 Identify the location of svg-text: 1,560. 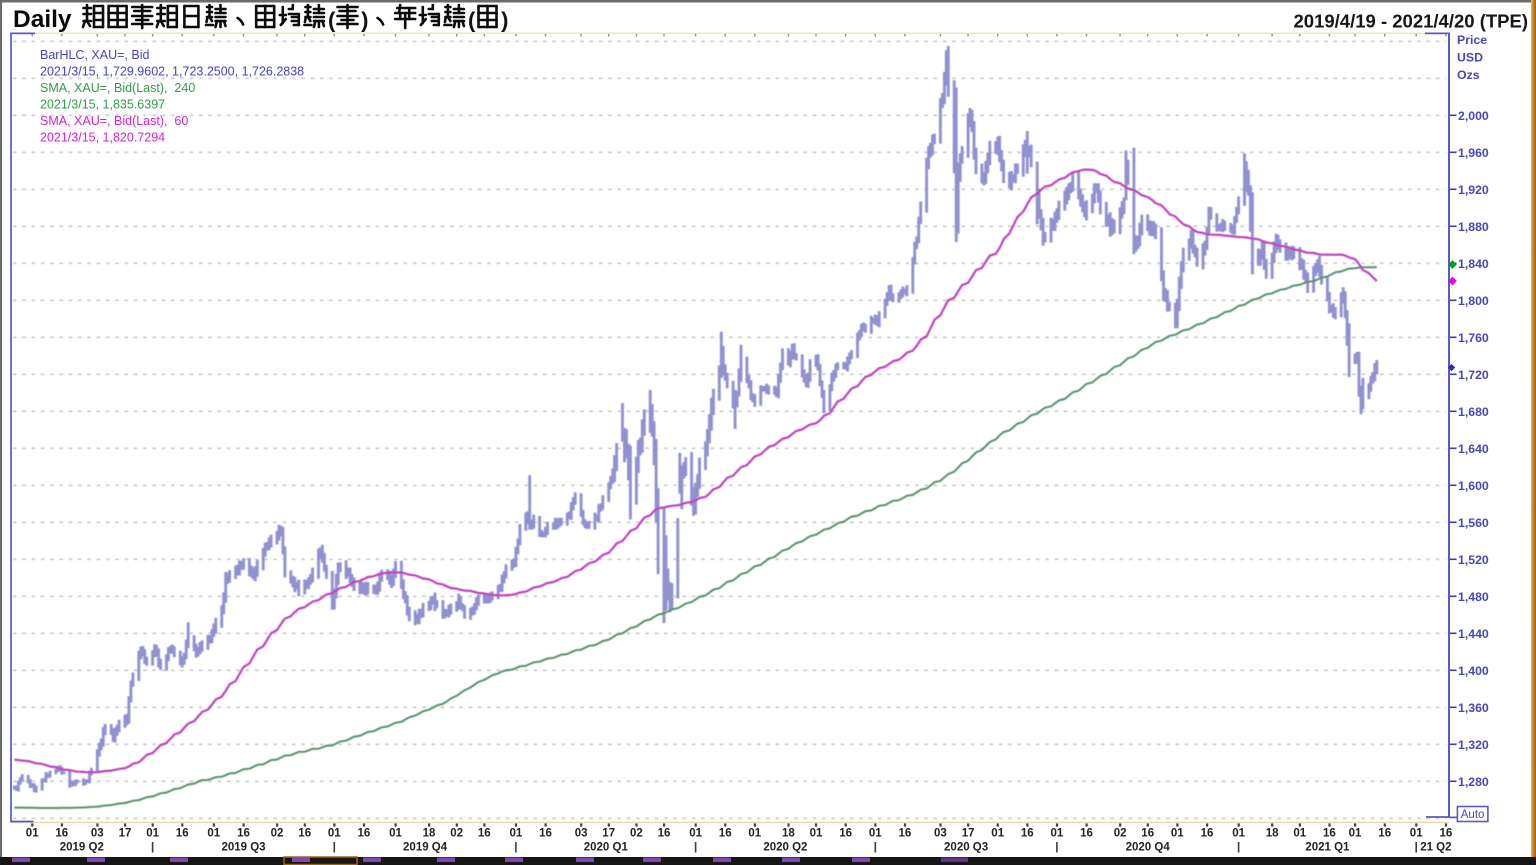
(1473, 523).